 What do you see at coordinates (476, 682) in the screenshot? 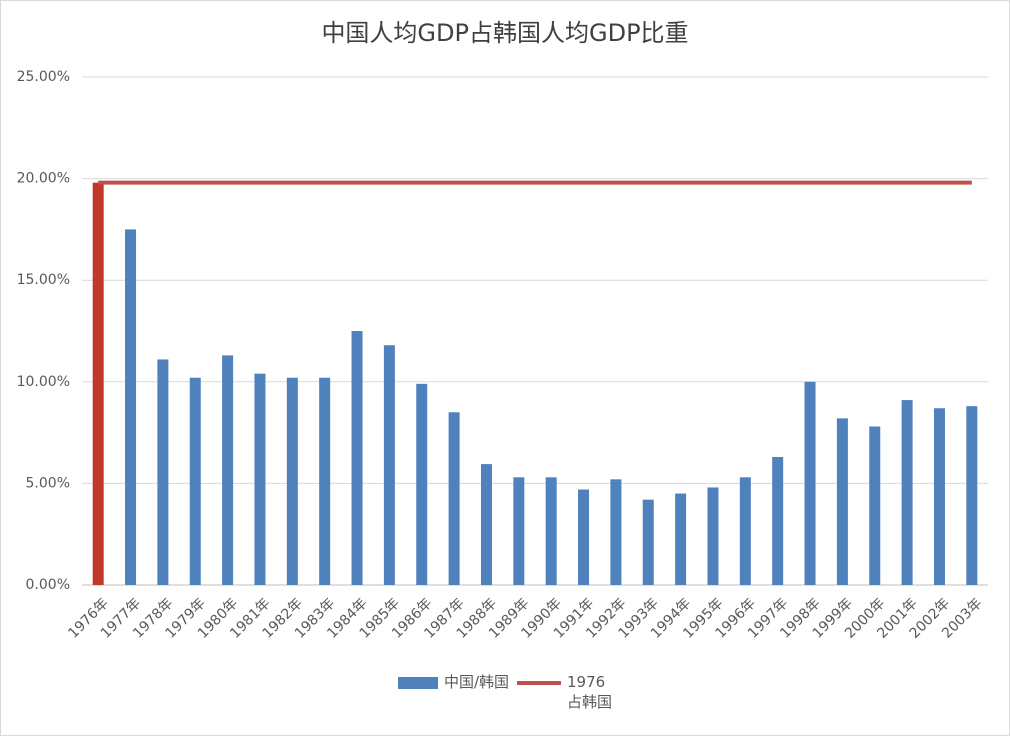
I see `legend-label: 中国/韩国` at bounding box center [476, 682].